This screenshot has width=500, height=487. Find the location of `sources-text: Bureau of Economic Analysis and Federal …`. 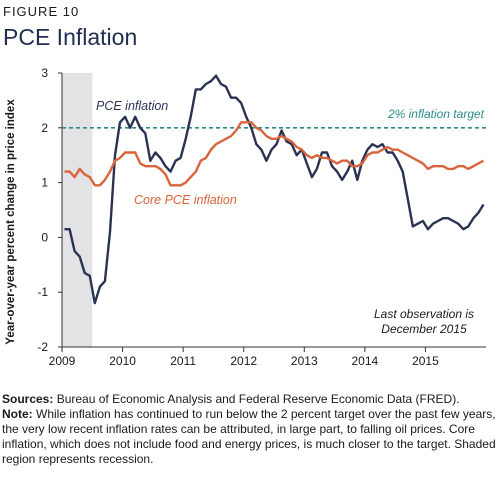

sources-text: Bureau of Economic Analysis and Federal … is located at coordinates (258, 399).